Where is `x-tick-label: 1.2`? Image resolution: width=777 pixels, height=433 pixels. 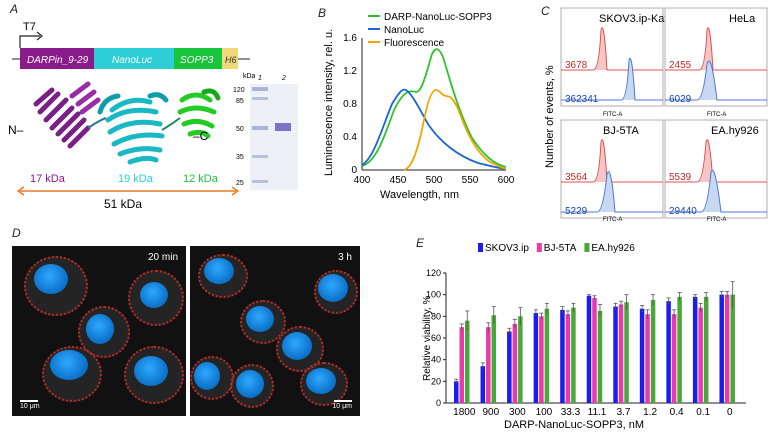
x-tick-label: 1.2 is located at coordinates (650, 412).